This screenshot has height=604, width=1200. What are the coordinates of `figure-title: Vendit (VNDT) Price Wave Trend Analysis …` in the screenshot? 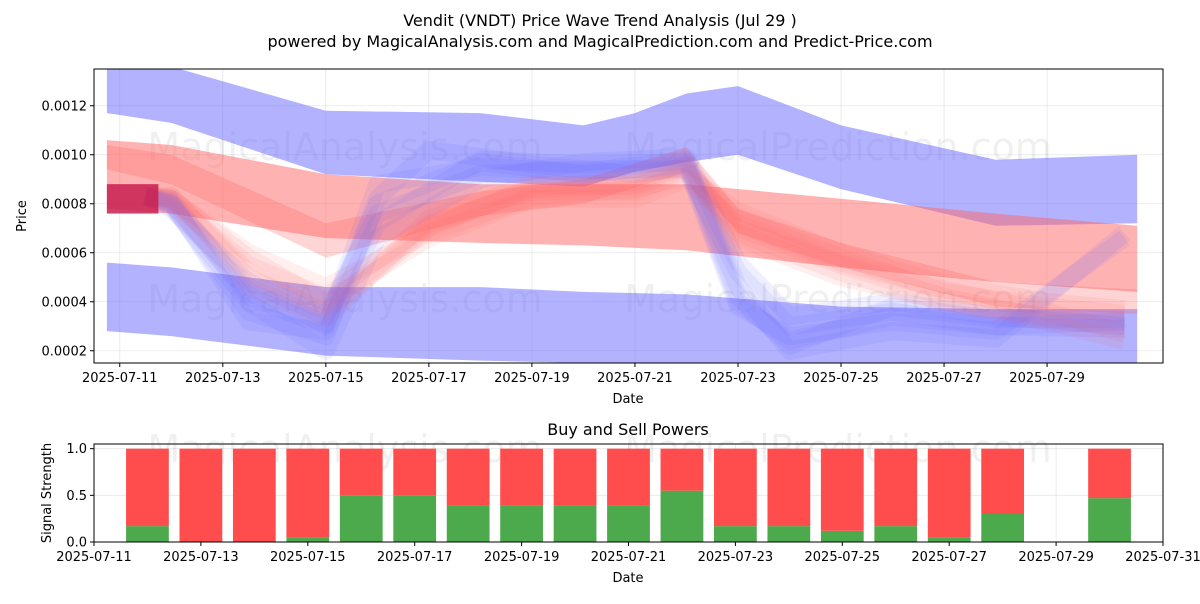 It's located at (600, 20).